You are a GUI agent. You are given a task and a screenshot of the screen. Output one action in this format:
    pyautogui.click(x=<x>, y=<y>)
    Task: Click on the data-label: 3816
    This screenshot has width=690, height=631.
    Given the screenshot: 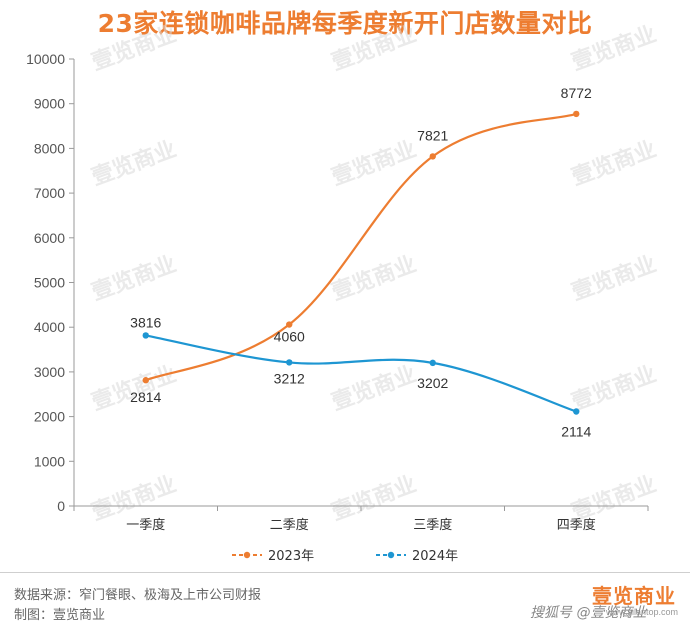 What is the action you would take?
    pyautogui.click(x=145, y=322)
    